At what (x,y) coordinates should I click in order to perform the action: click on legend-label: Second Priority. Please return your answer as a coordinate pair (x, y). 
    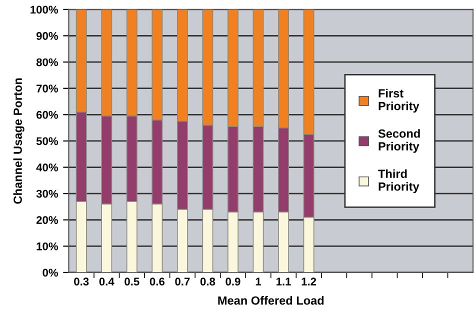
    Looking at the image, I should click on (399, 141).